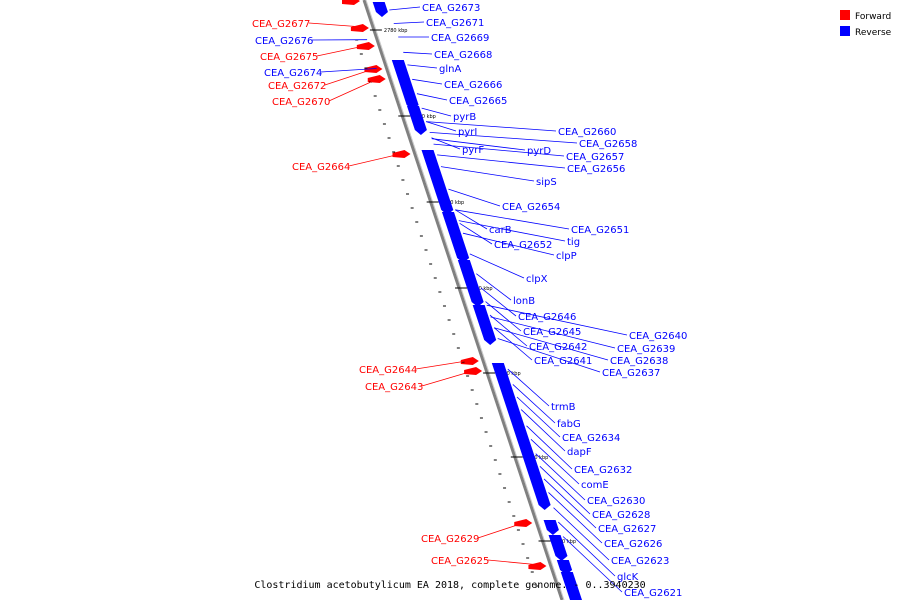 This screenshot has height=604, width=900. What do you see at coordinates (523, 245) in the screenshot?
I see `gene-label-reverse: CEA_G2652` at bounding box center [523, 245].